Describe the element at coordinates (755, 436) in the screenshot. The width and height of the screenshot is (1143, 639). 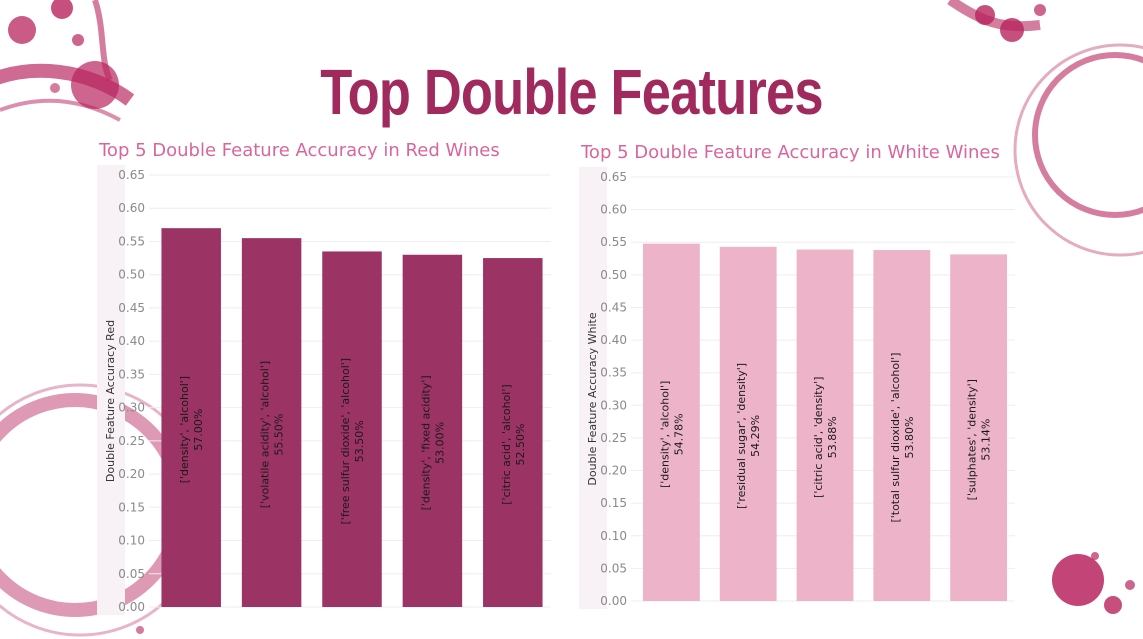
I see `bar-value-label: 54.29%` at that location.